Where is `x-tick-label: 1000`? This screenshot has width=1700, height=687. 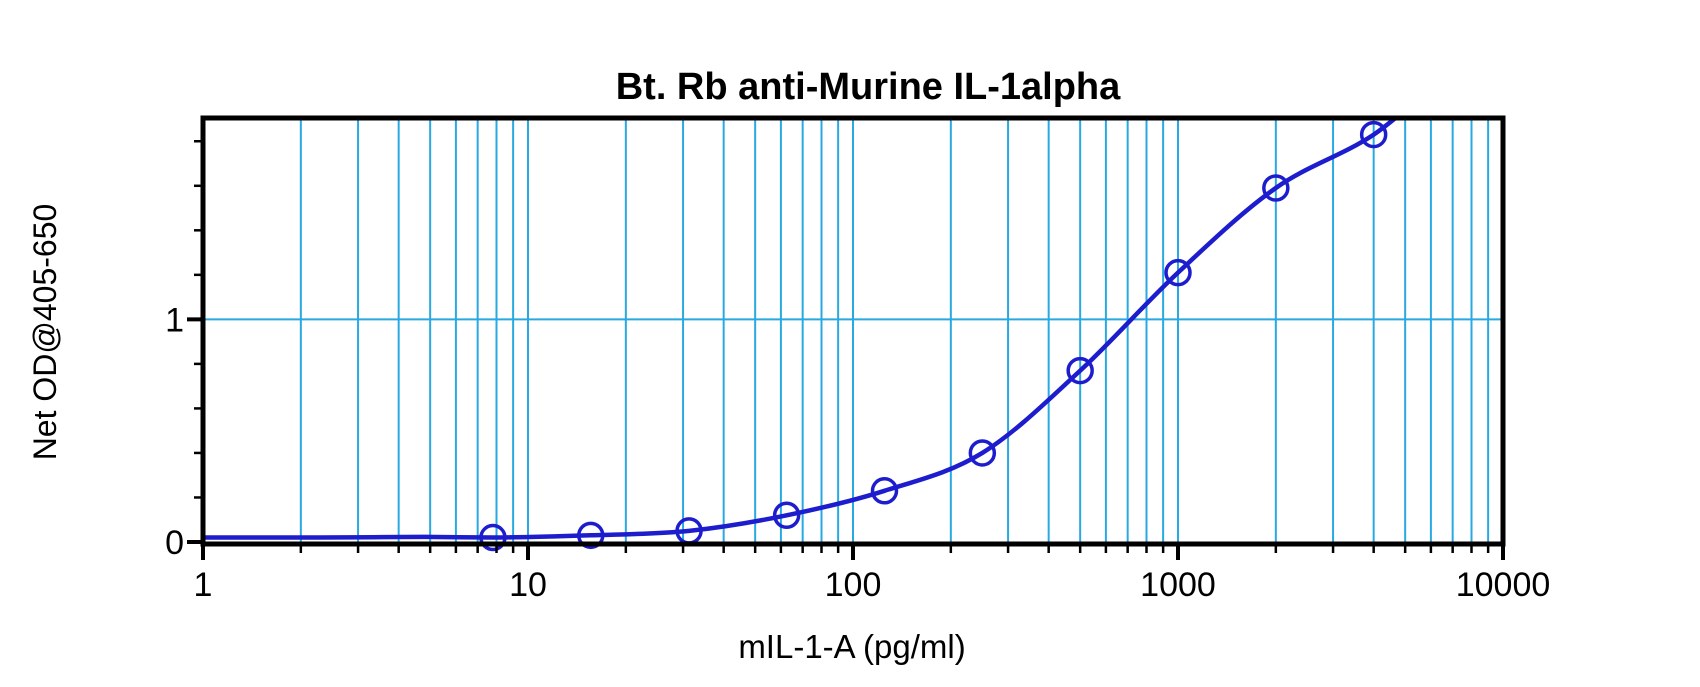
x-tick-label: 1000 is located at coordinates (1178, 585).